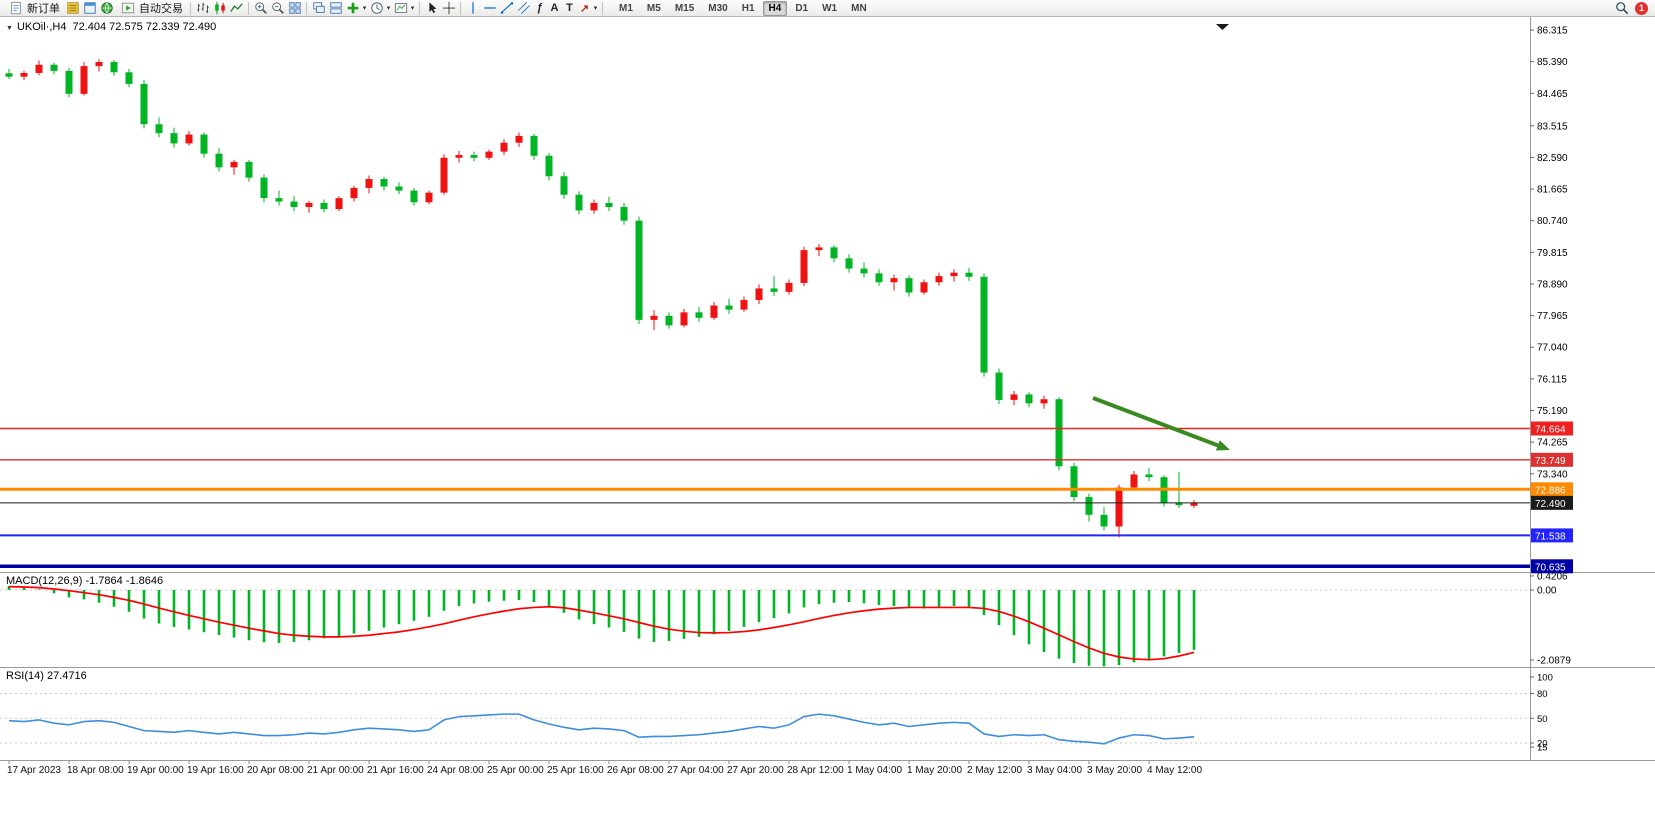 The width and height of the screenshot is (1655, 823). I want to click on trend-arrow, so click(1161, 423).